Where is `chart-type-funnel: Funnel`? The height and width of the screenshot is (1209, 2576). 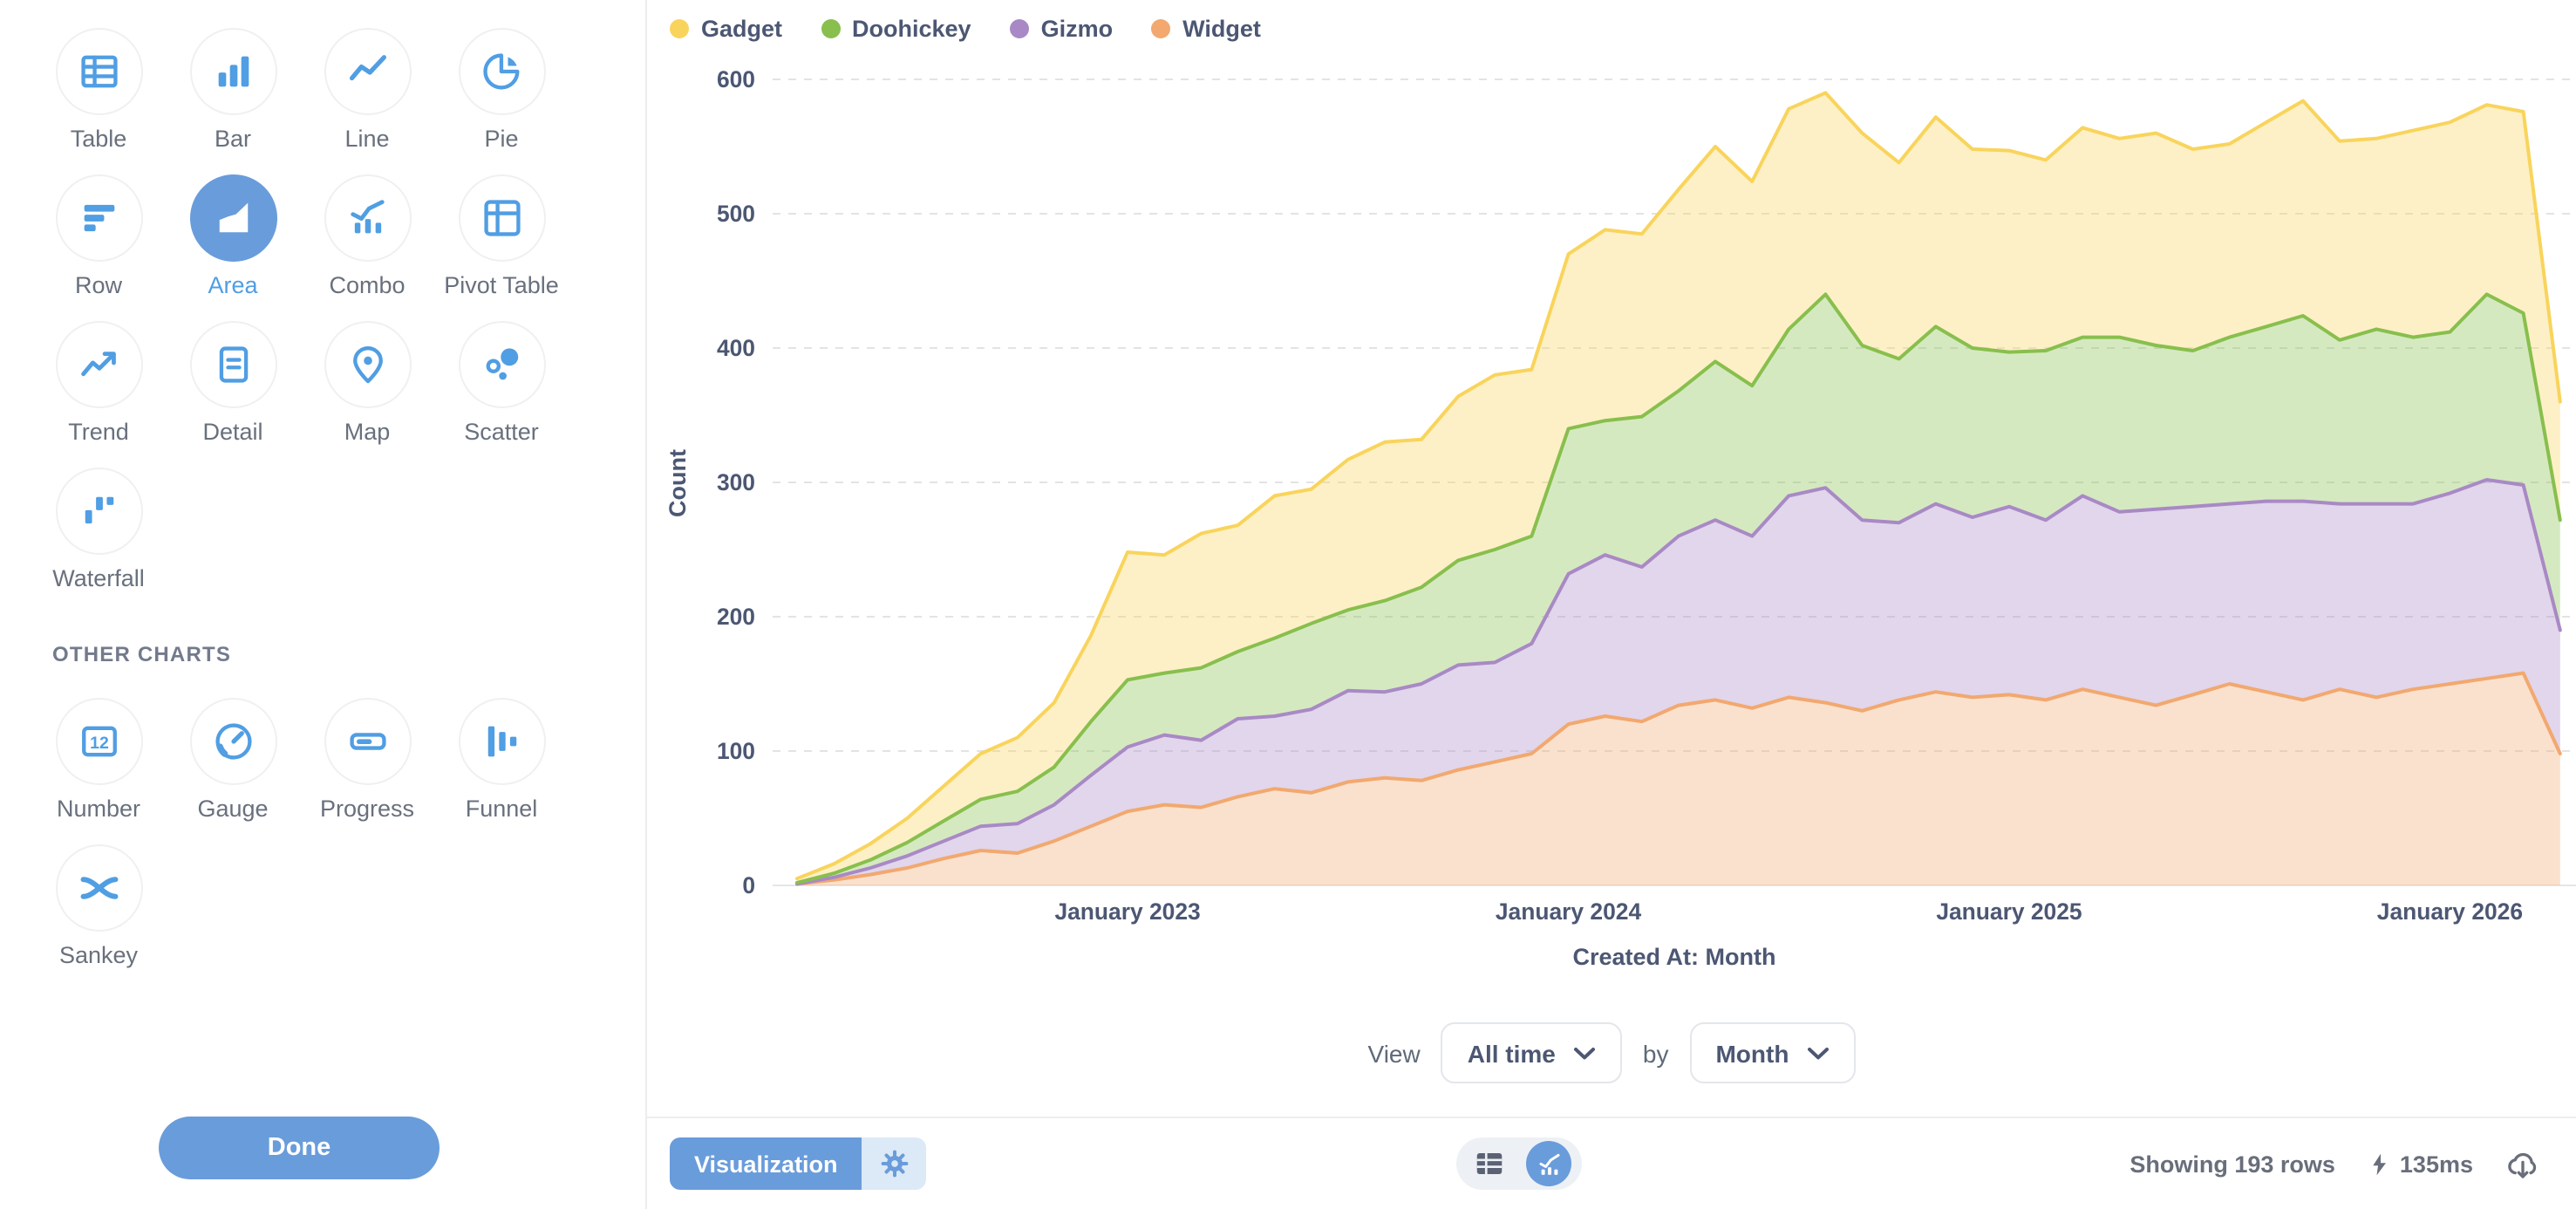 chart-type-funnel: Funnel is located at coordinates (501, 760).